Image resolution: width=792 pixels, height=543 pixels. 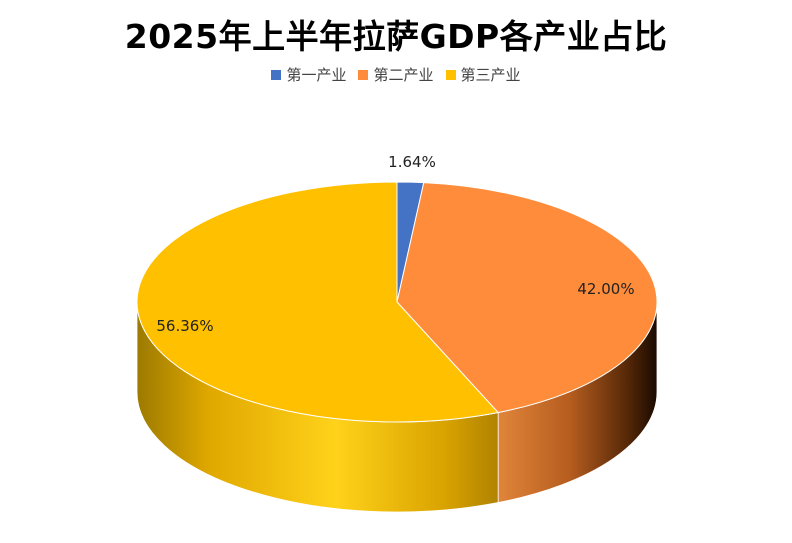 I want to click on data-label-secondary: 42.00%, so click(x=605, y=289).